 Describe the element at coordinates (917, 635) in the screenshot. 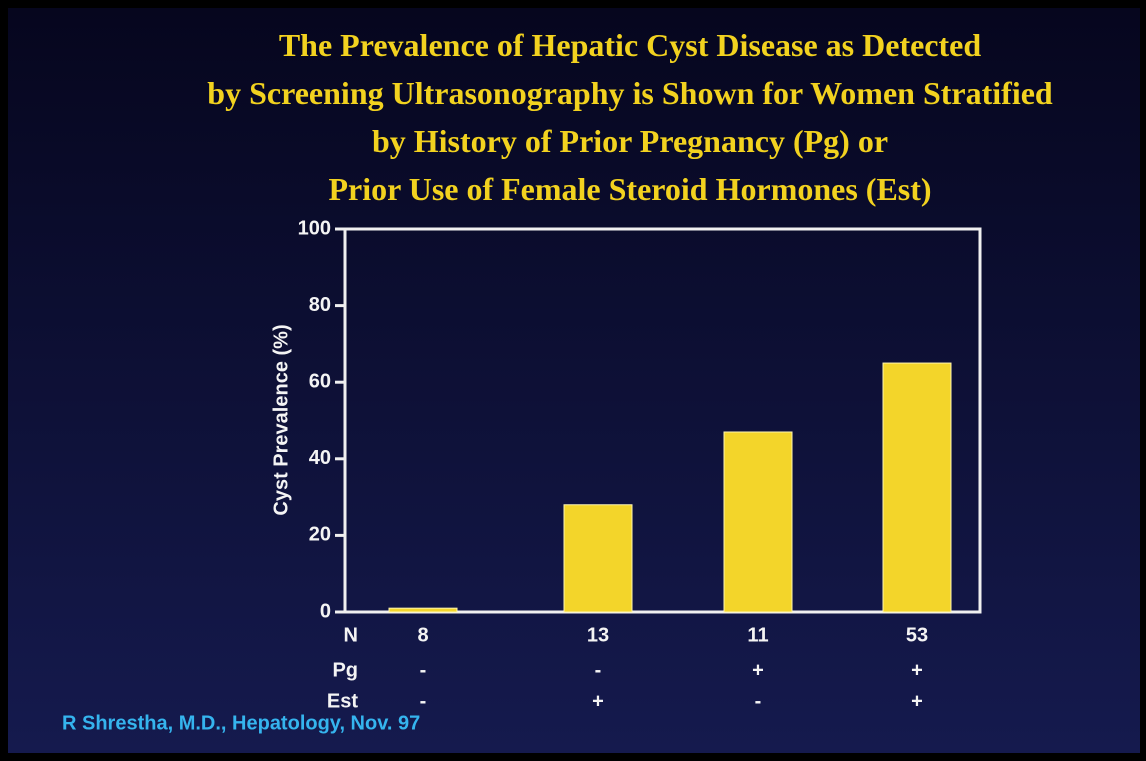

I see `x-tick-label: 53` at that location.